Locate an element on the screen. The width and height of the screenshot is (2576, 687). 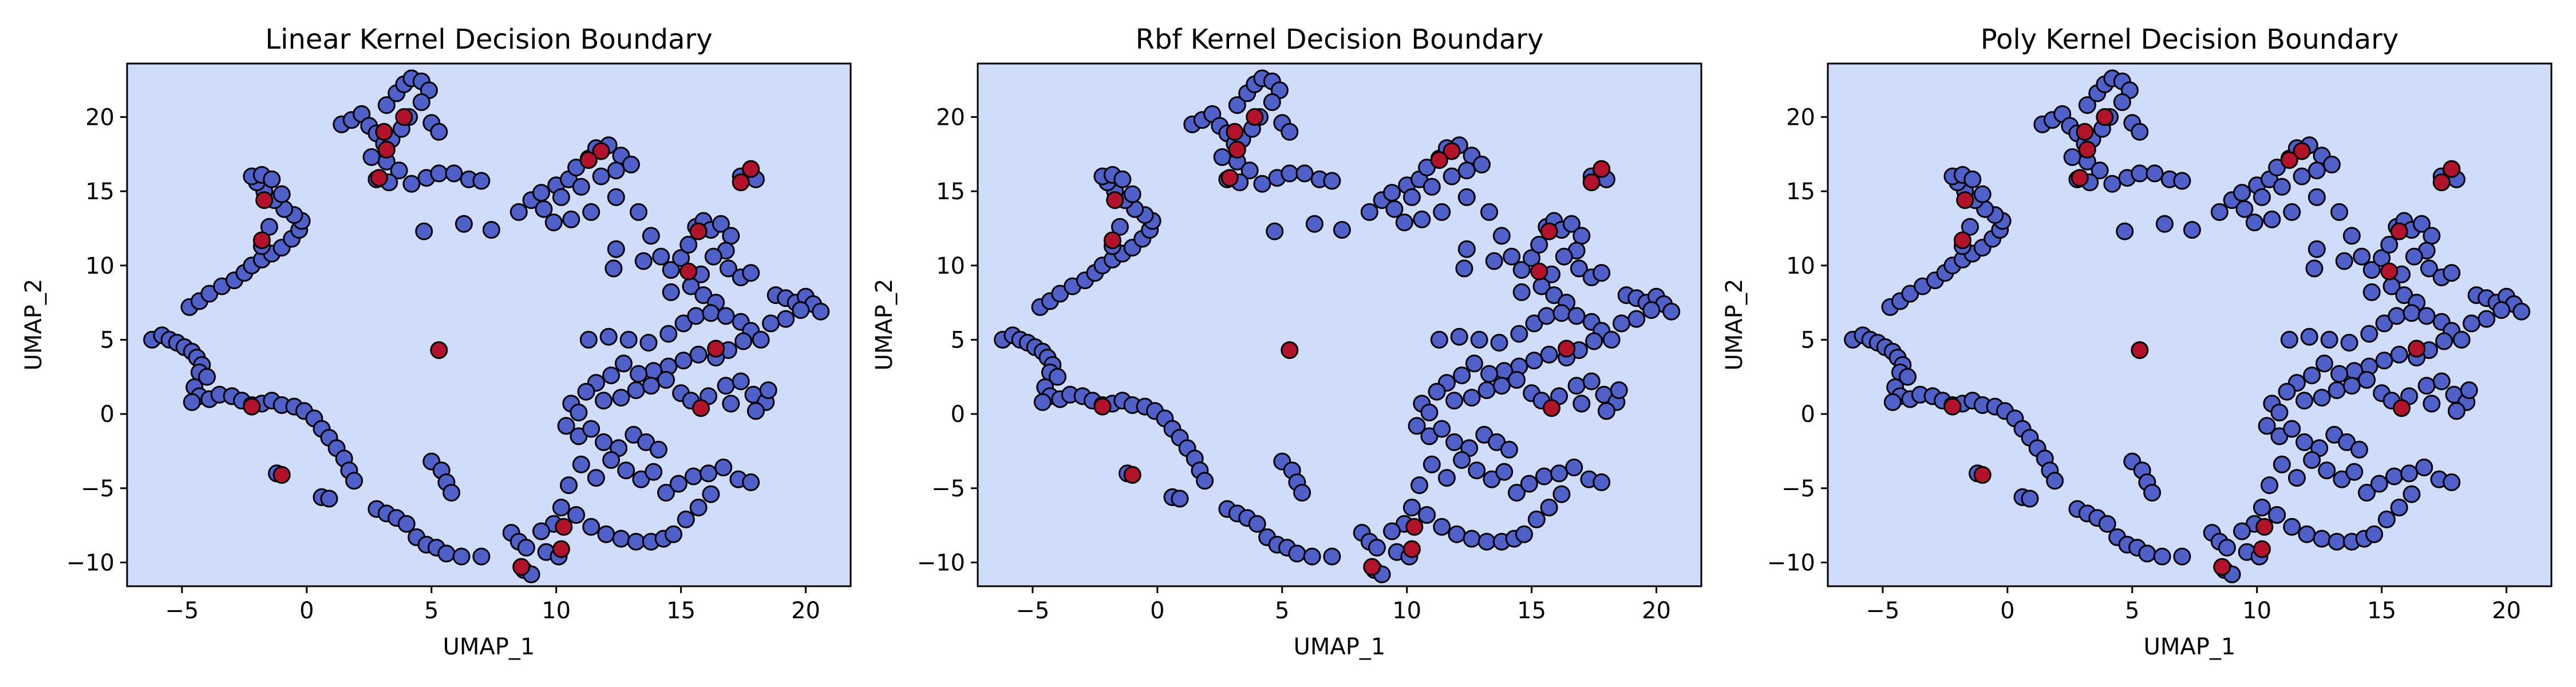
y-tick-label: 10 is located at coordinates (1800, 266).